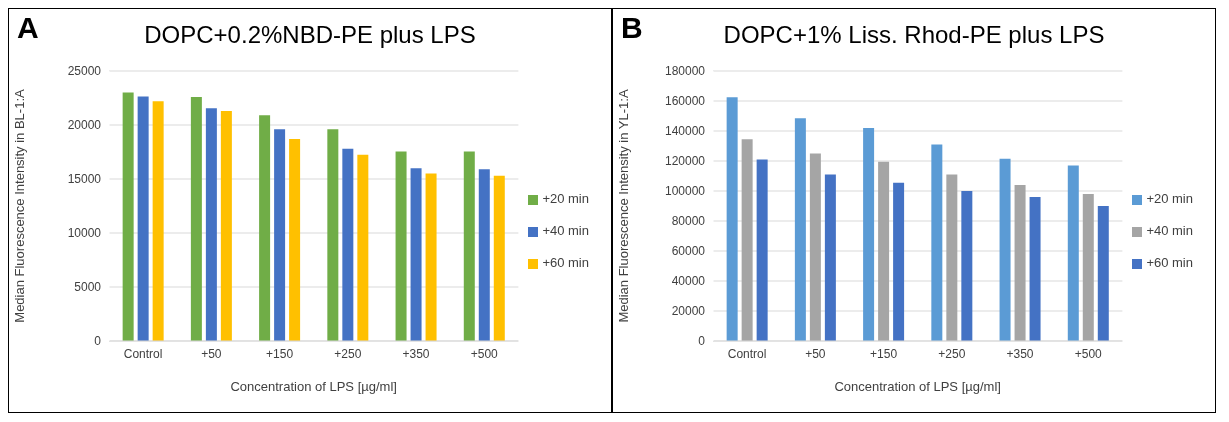  What do you see at coordinates (685, 101) in the screenshot?
I see `y-tick-label: 160000` at bounding box center [685, 101].